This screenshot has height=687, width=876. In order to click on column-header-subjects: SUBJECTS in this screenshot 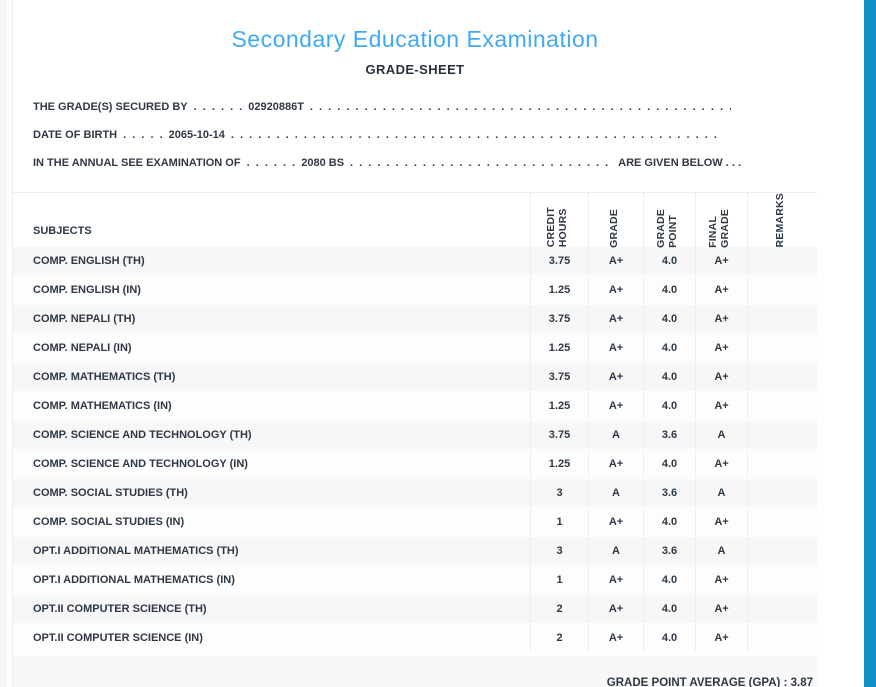, I will do `click(62, 230)`.